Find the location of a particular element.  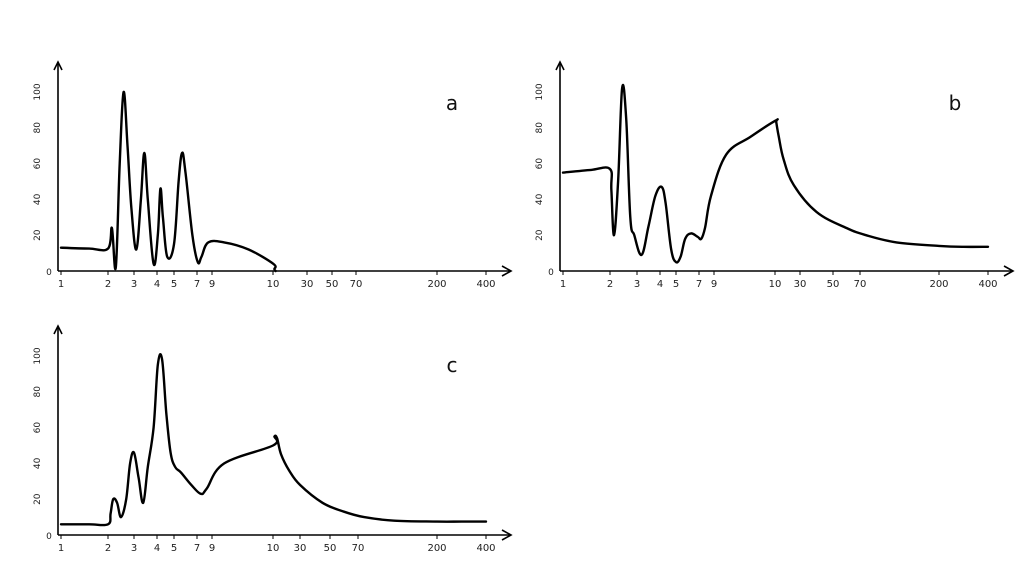

panel-label: c is located at coordinates (452, 365).